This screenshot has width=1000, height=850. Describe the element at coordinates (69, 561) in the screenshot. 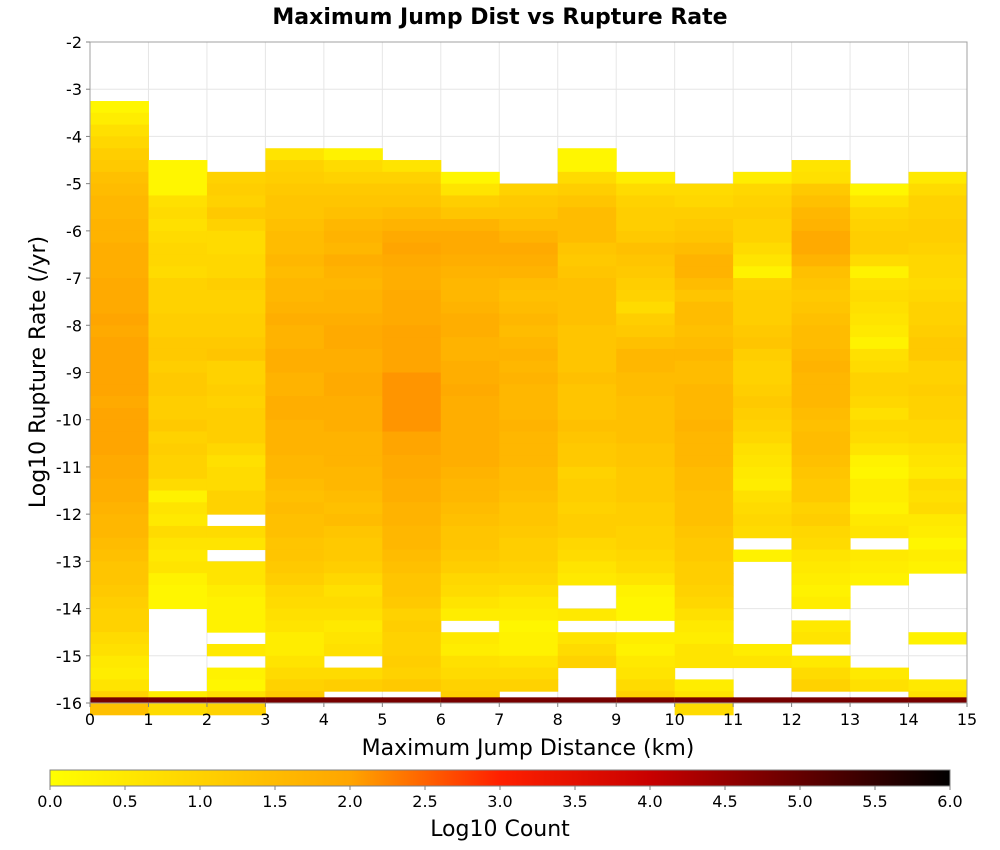

I see `y-tick-label: -13` at that location.